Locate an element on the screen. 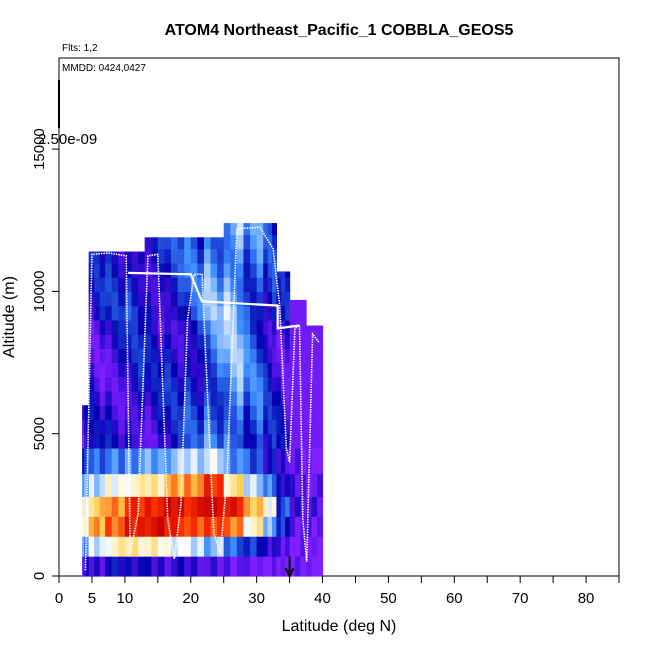  x-tick-label: 80 is located at coordinates (586, 598).